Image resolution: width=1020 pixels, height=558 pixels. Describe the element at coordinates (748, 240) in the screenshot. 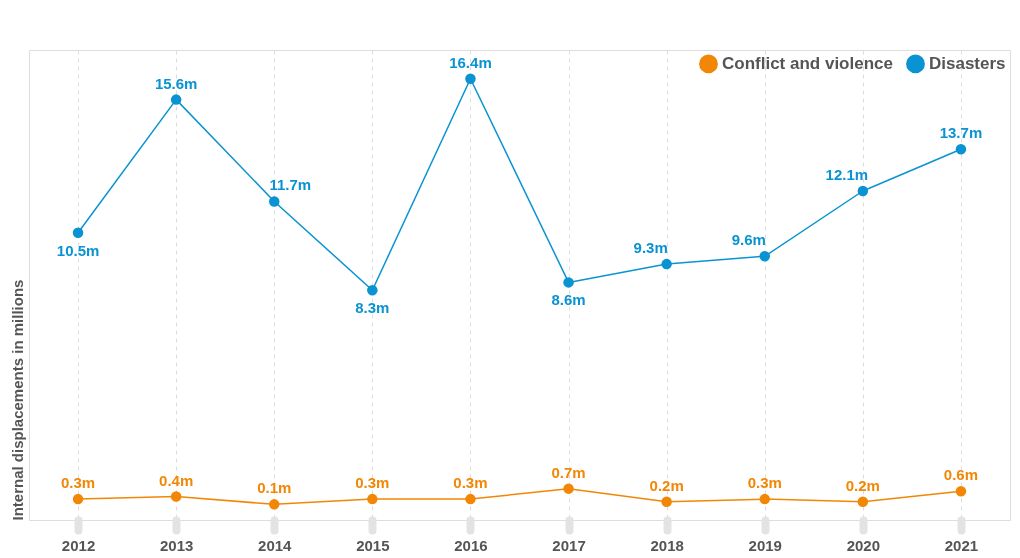

I see `data-label: 9.6m` at that location.